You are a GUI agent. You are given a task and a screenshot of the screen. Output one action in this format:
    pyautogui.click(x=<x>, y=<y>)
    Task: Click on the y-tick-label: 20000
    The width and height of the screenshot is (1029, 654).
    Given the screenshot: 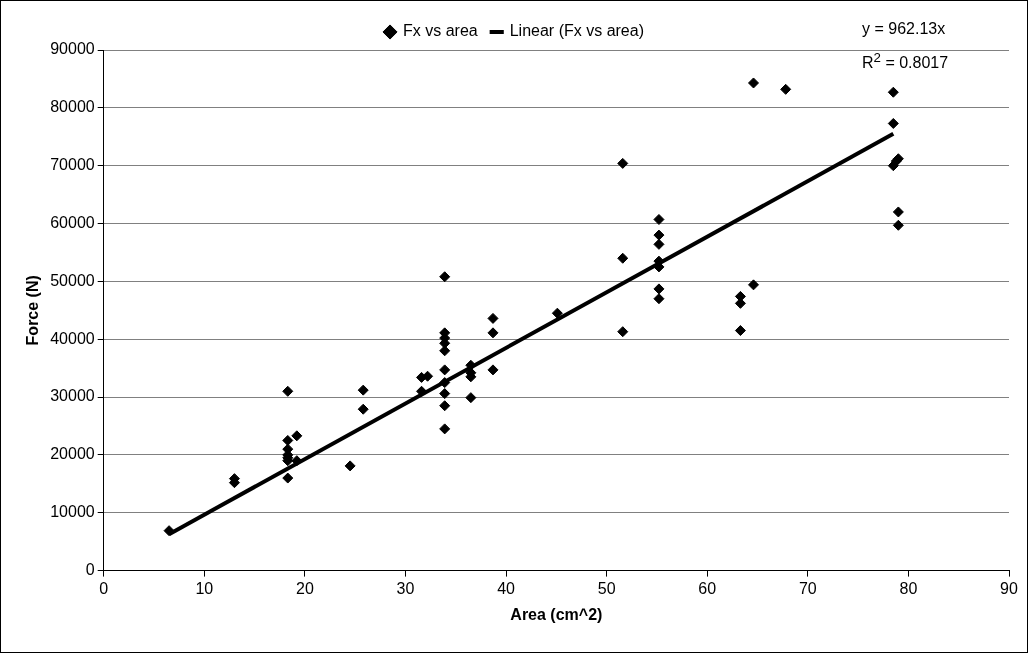 What is the action you would take?
    pyautogui.click(x=72, y=454)
    